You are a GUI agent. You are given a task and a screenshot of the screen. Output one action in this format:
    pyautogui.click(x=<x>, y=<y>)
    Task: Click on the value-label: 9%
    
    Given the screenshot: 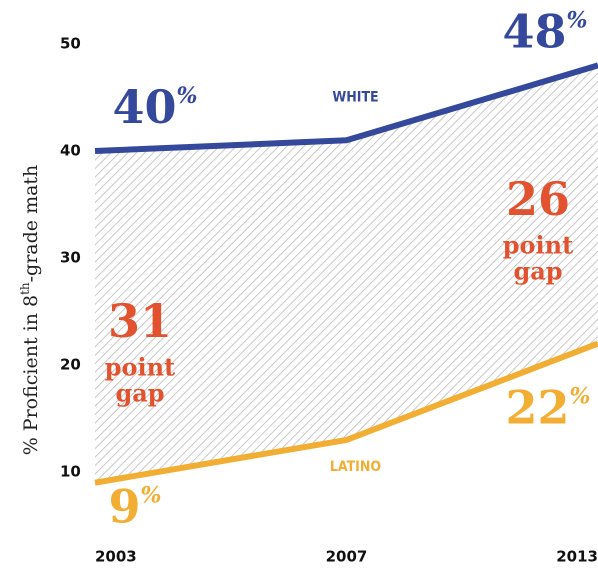 What is the action you would take?
    pyautogui.click(x=135, y=507)
    